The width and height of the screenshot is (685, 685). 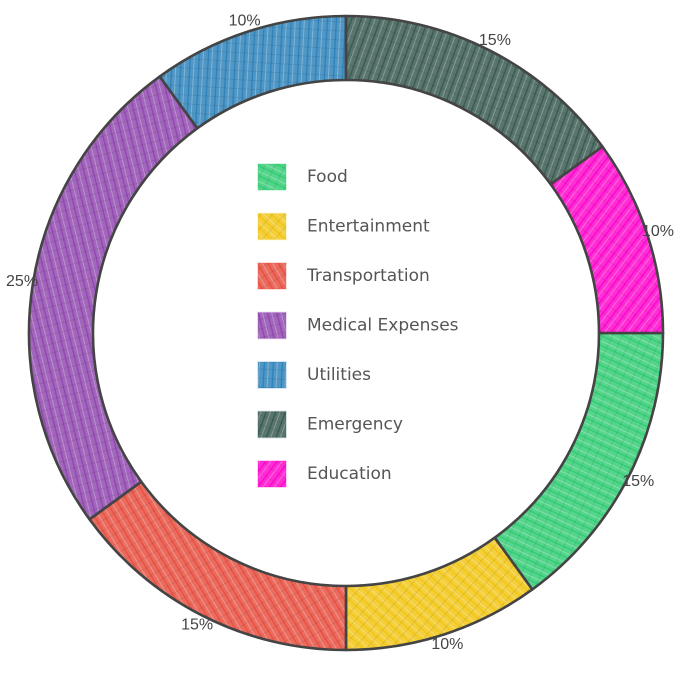 I want to click on percent-label-education: 10%, so click(x=658, y=231).